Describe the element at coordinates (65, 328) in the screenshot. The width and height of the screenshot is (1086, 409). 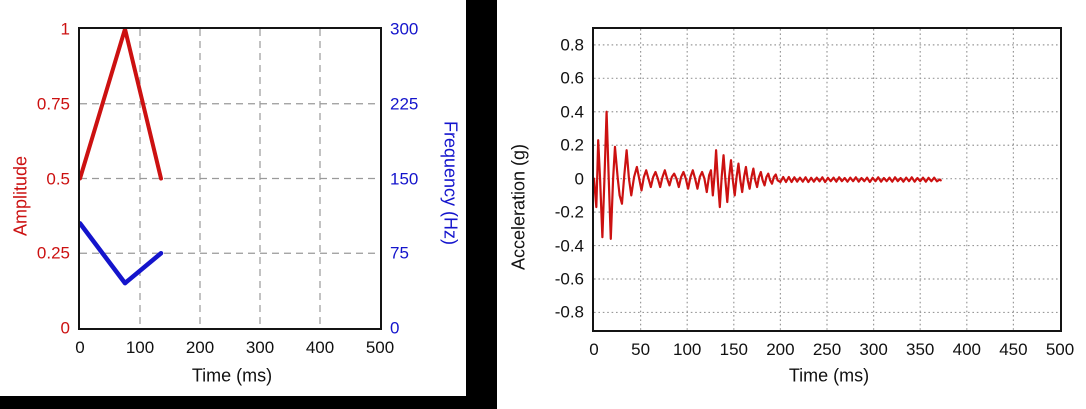
I see `sweep-profile-y-left-tick-0: 0` at that location.